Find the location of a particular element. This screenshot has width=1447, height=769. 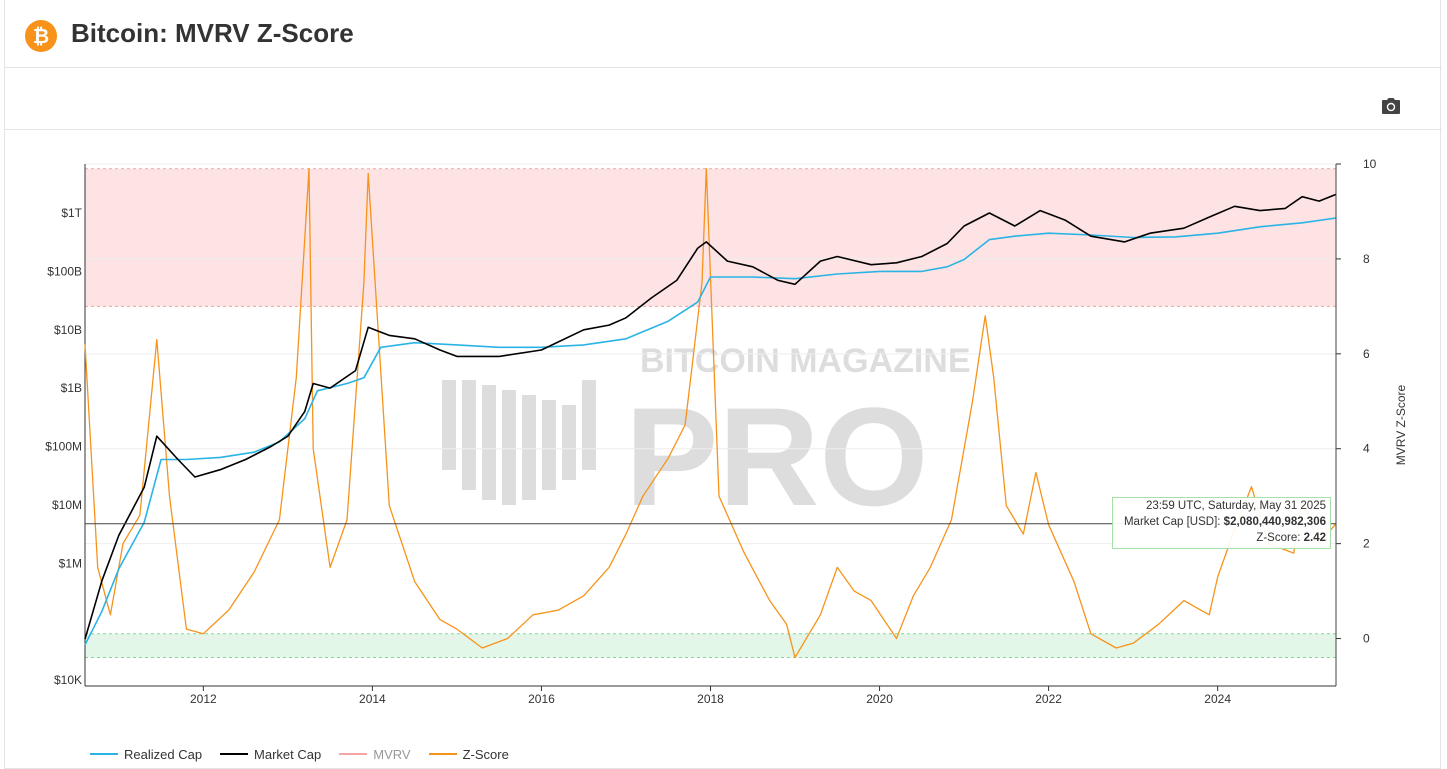

y-right-axis-title: MVRV Z-Score is located at coordinates (1401, 424).